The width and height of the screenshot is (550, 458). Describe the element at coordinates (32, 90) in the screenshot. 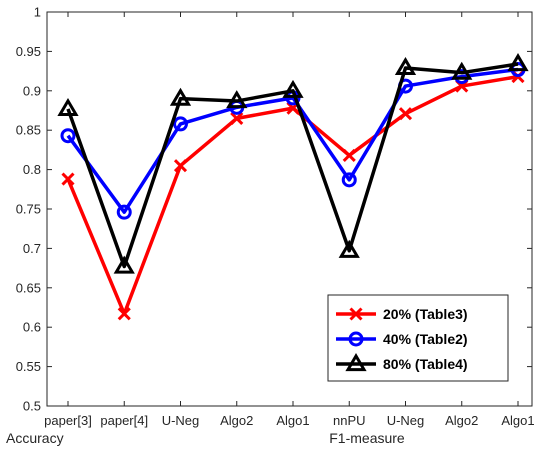

I see `y-tick-label: 0.9` at that location.